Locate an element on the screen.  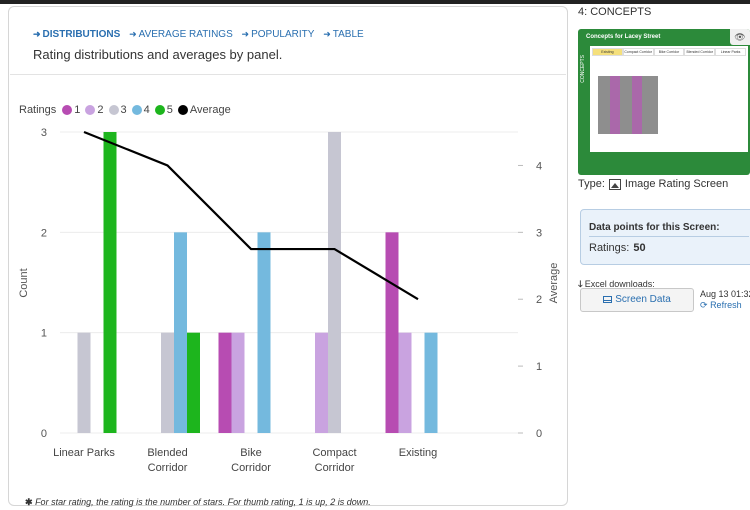
refresh-icon: ⟳ is located at coordinates (704, 305).